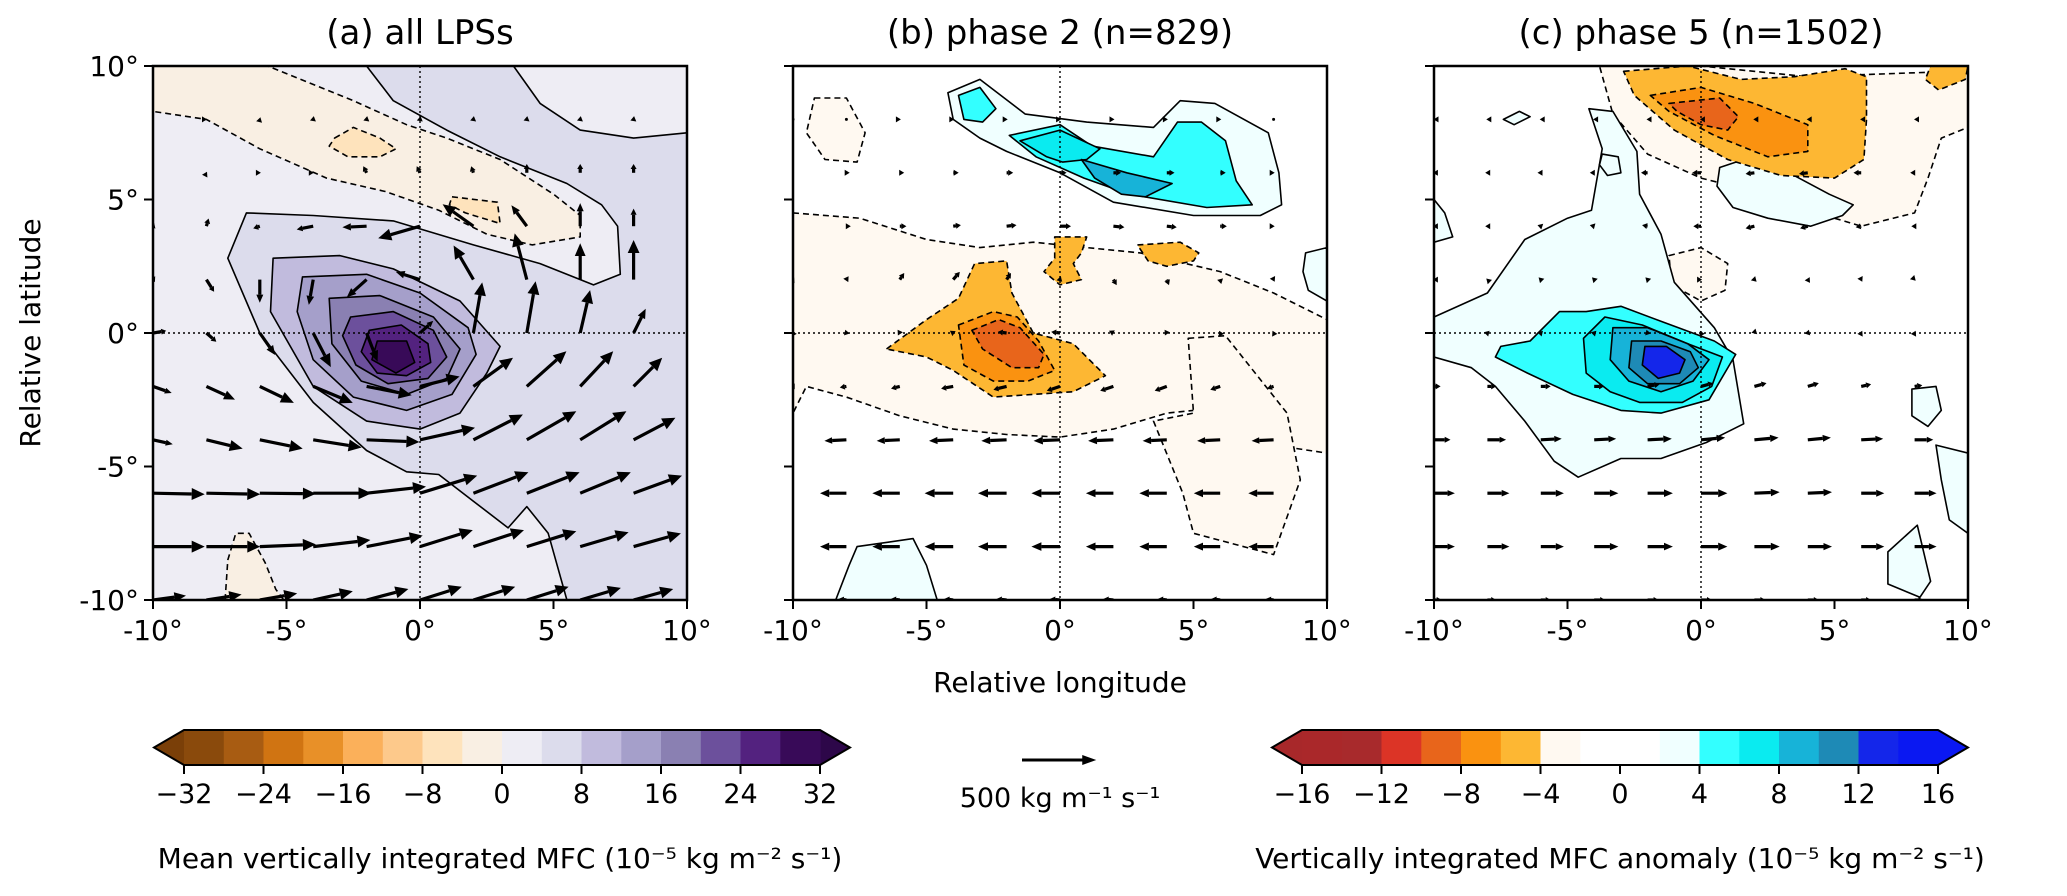 The width and height of the screenshot is (2067, 896). I want to click on x-tick-label: -10°, so click(1434, 630).